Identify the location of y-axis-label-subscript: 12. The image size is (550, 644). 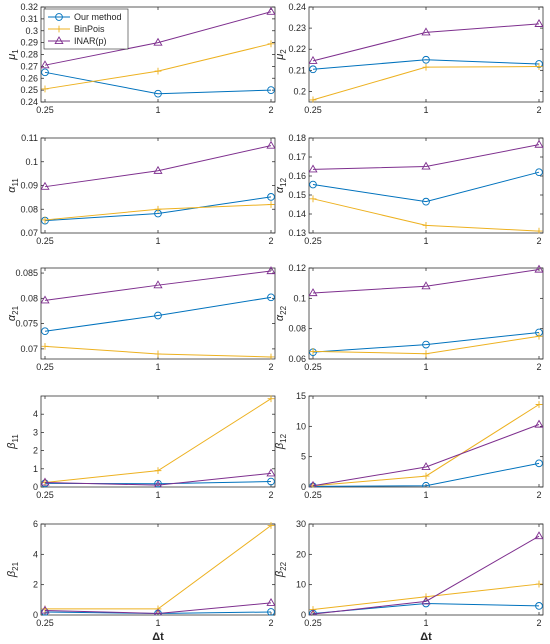
(283, 181).